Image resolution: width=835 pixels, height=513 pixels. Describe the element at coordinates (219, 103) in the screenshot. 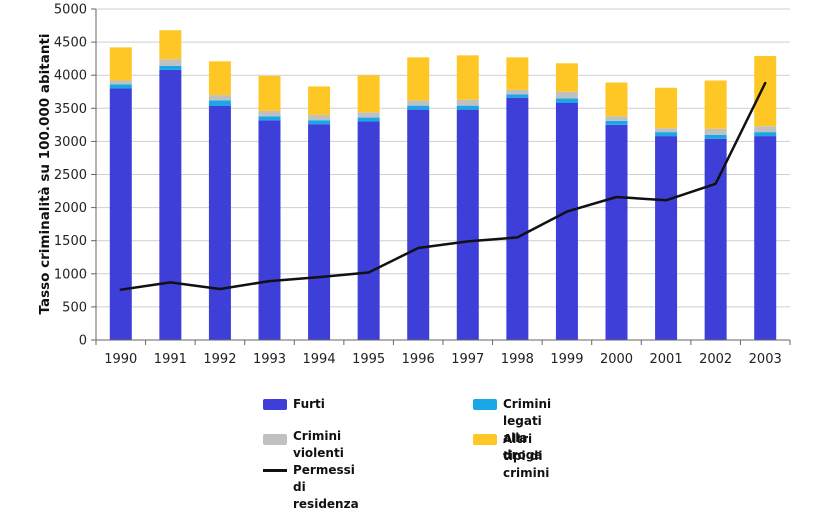

I see `bar-crimini-legati-alla-droga-1992` at that location.